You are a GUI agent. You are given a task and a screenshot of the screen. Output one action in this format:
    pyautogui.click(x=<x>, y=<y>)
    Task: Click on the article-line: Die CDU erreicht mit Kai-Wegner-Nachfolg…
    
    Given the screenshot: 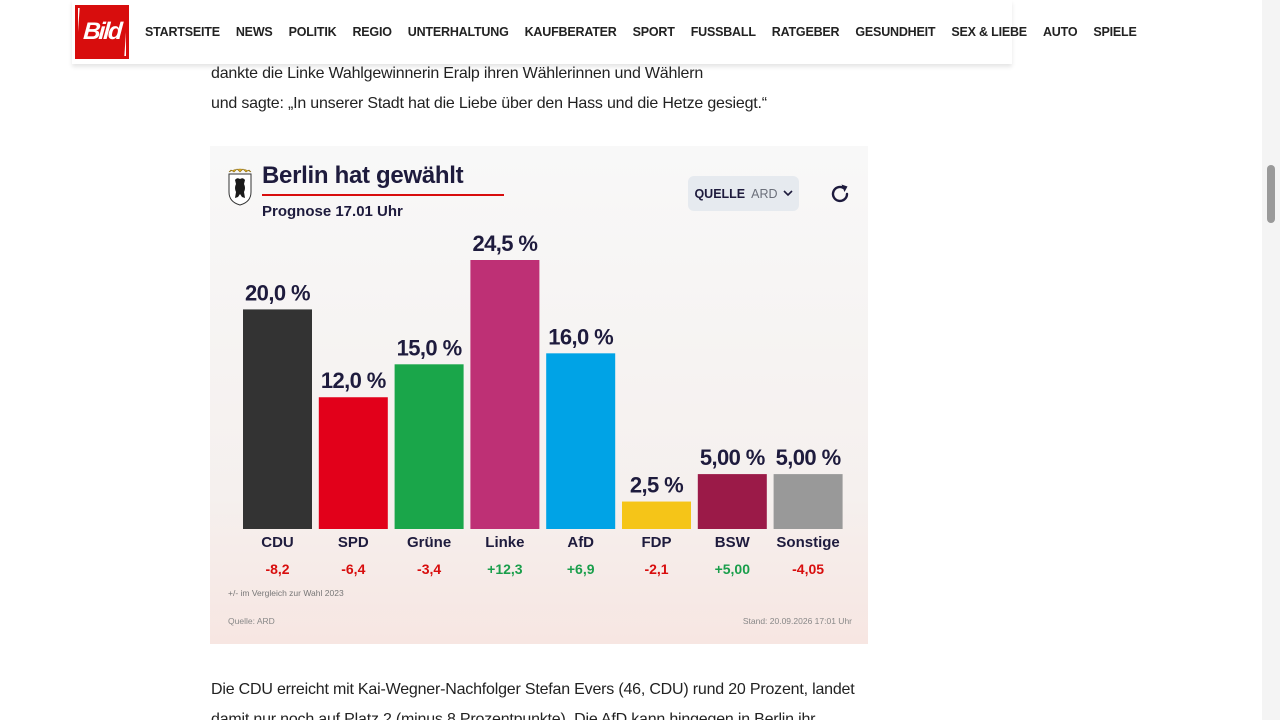 What is the action you would take?
    pyautogui.click(x=533, y=689)
    